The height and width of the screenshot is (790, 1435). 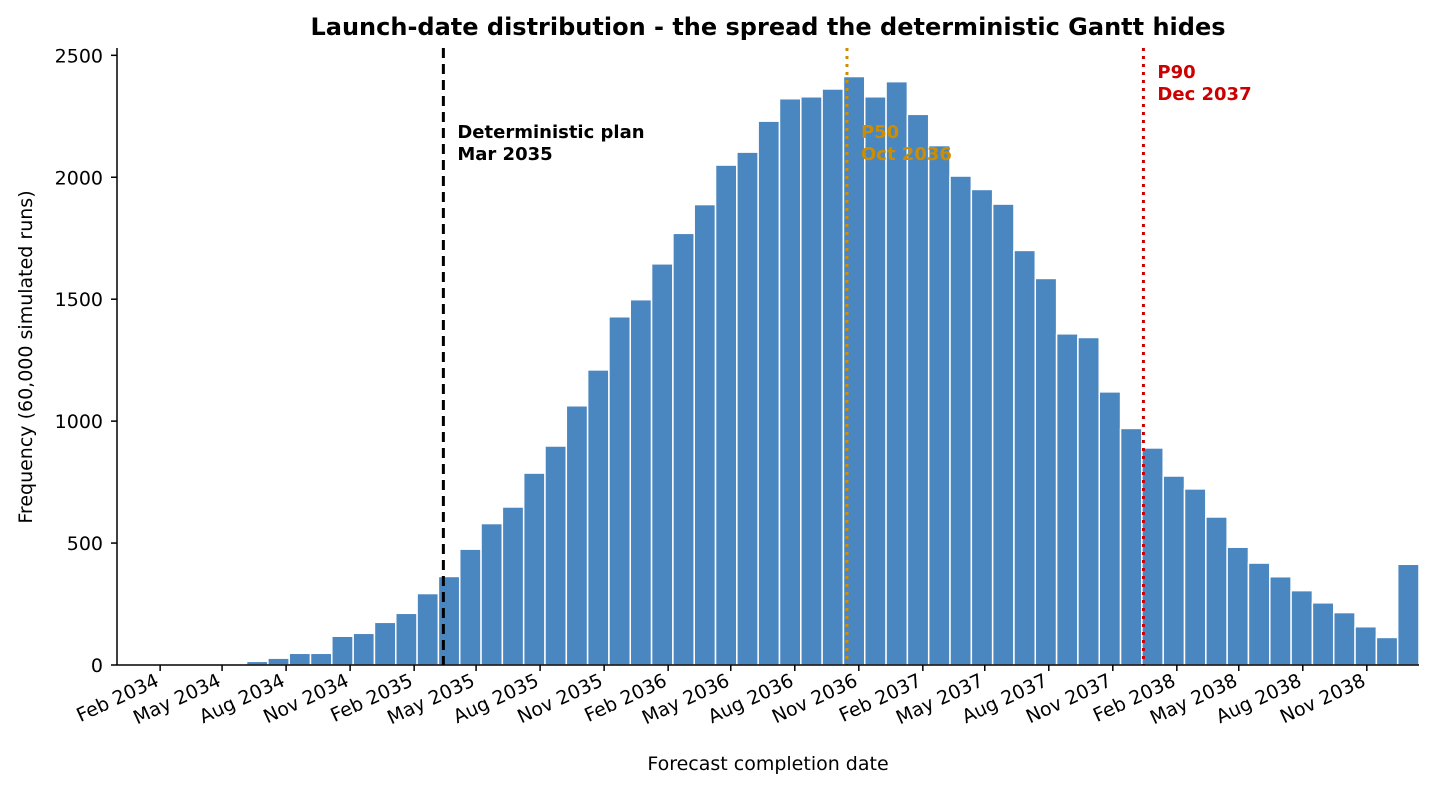 I want to click on y-tick-label: 0, so click(x=97, y=666).